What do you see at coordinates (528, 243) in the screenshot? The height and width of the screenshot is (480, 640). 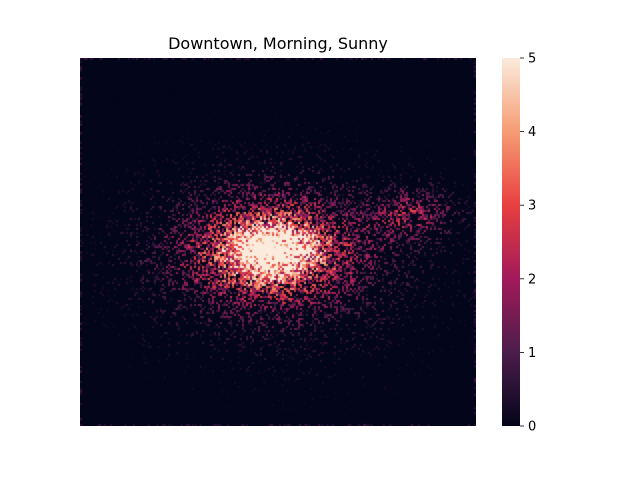 I see `colorbar-ticks: 0 1 2 3 4 5` at bounding box center [528, 243].